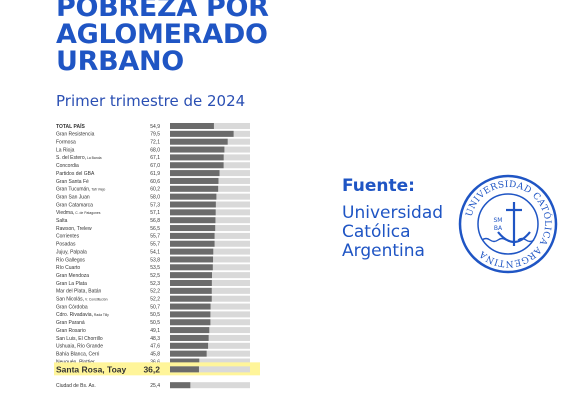 The width and height of the screenshot is (576, 400). What do you see at coordinates (120, 61) in the screenshot?
I see `title-line-3: URBANO` at bounding box center [120, 61].